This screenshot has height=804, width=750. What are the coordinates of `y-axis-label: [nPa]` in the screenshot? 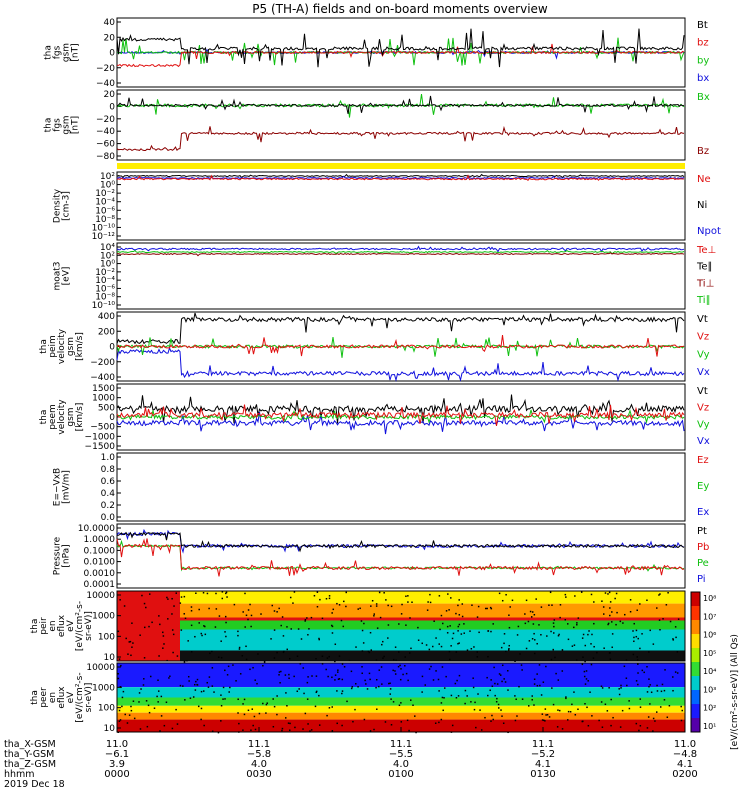 It's located at (67, 555).